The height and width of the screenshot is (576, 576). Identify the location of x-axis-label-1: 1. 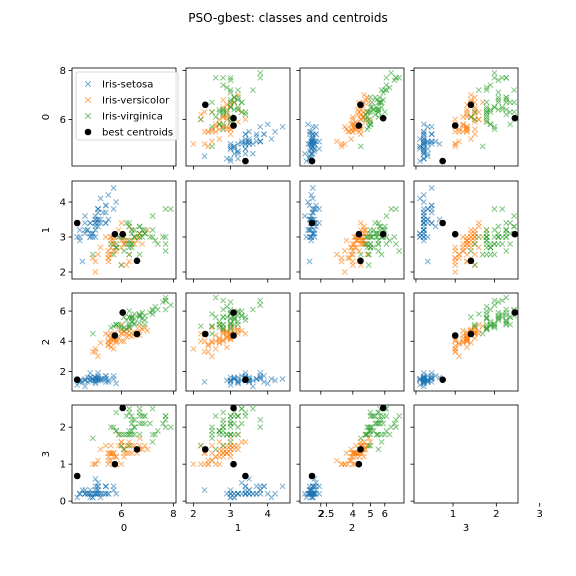
(238, 528).